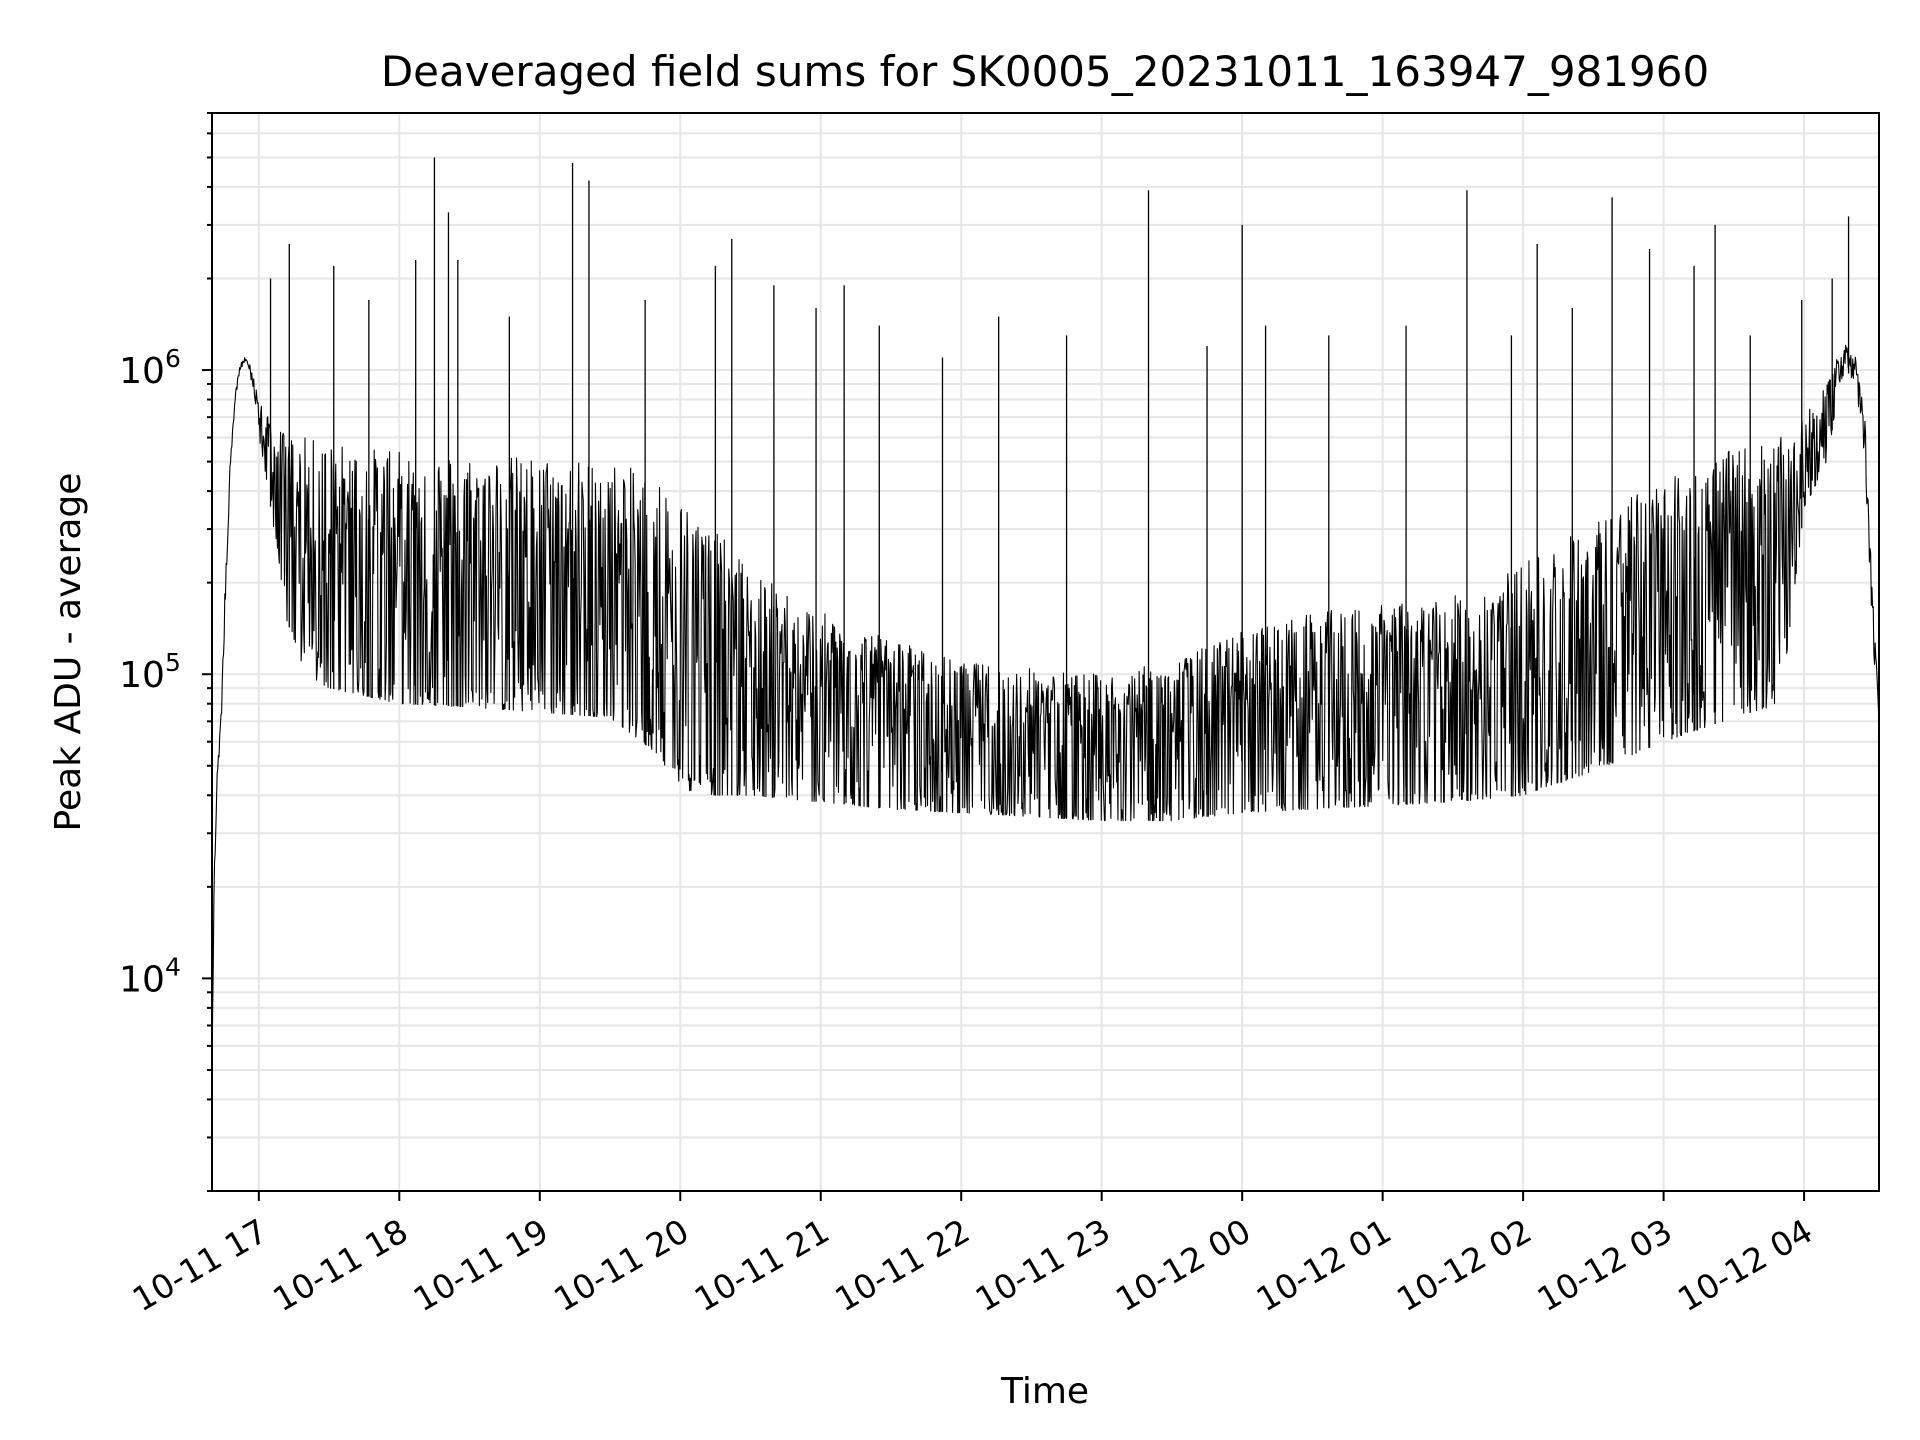  I want to click on x-axis-label: Time, so click(1044, 1391).